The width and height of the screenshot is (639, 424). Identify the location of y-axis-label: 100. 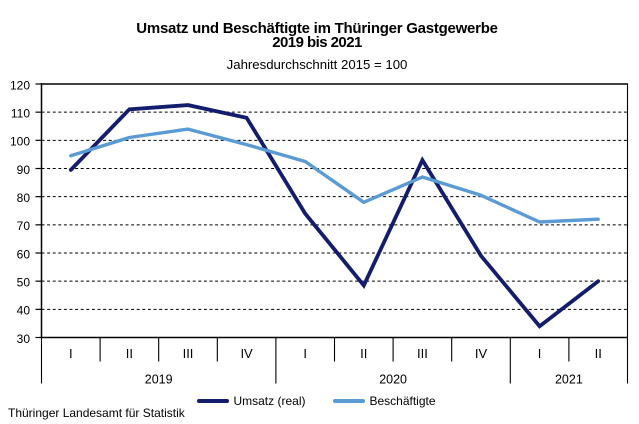
(20, 142).